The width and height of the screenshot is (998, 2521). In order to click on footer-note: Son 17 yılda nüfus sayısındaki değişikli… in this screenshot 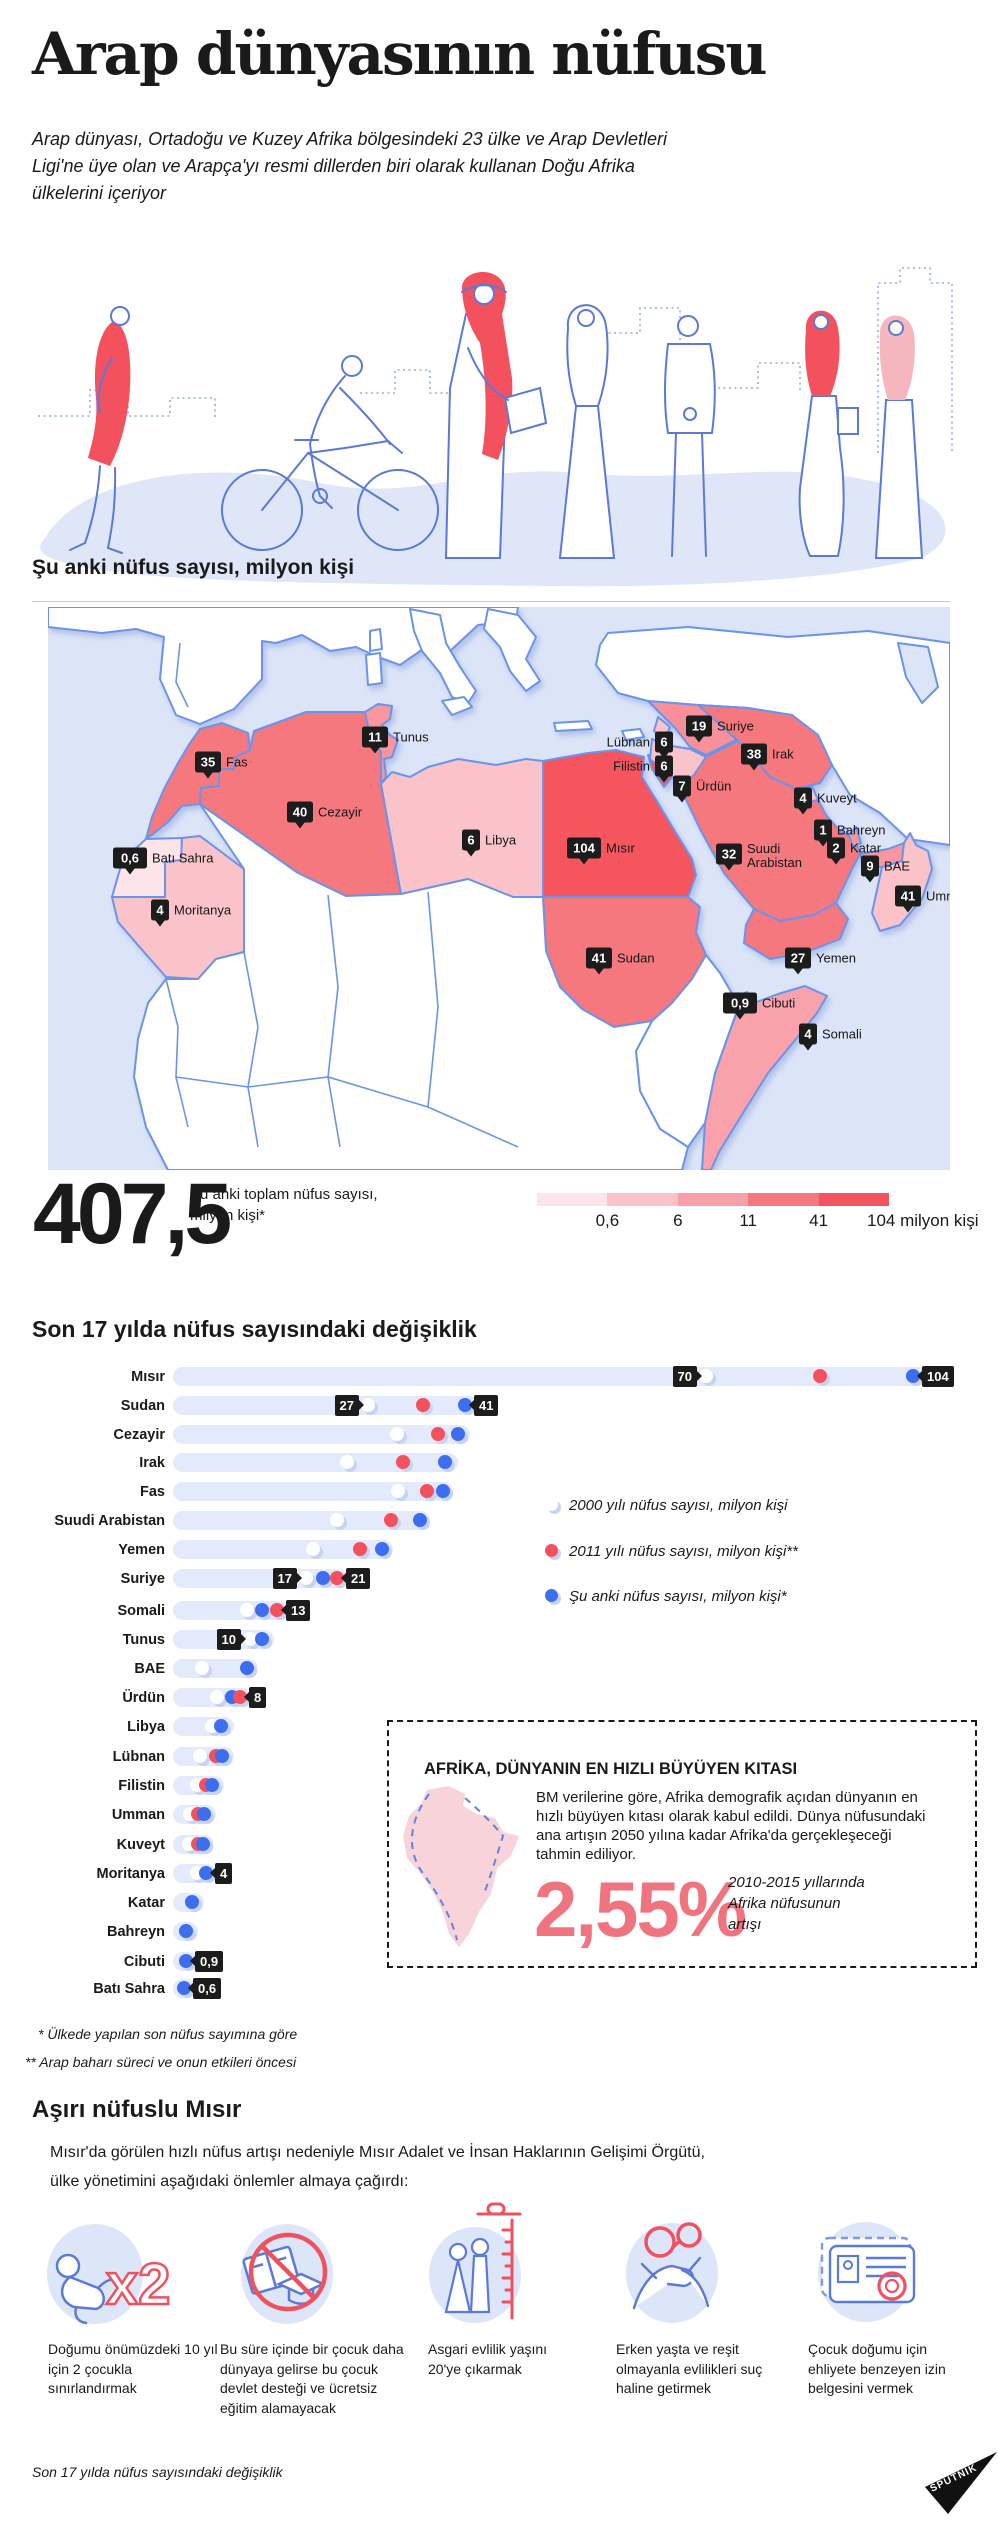, I will do `click(157, 2472)`.